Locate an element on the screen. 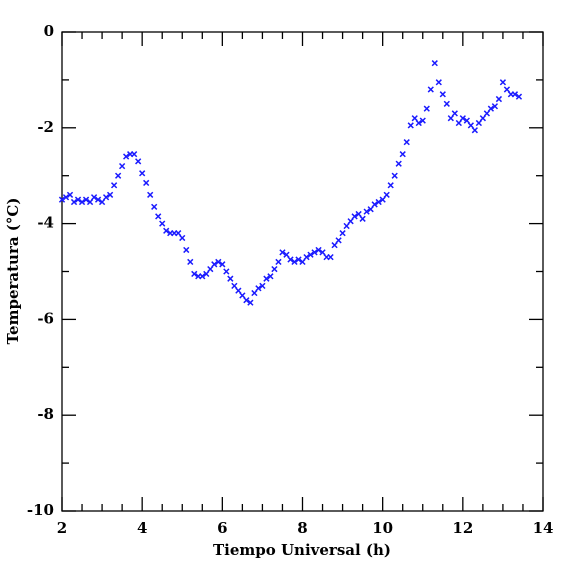 The image size is (574, 574). y-tick-label: -8 is located at coordinates (45, 414).